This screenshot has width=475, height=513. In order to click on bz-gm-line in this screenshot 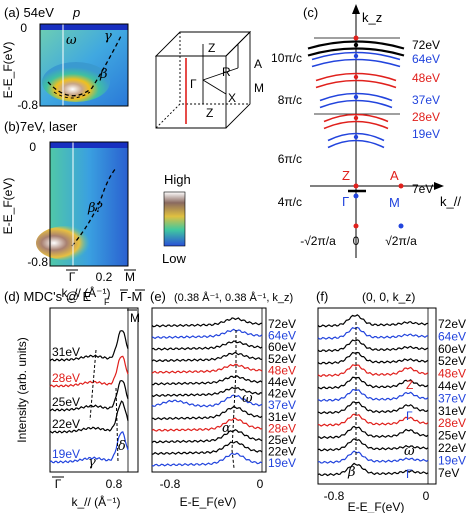, I will do `click(220, 74)`.